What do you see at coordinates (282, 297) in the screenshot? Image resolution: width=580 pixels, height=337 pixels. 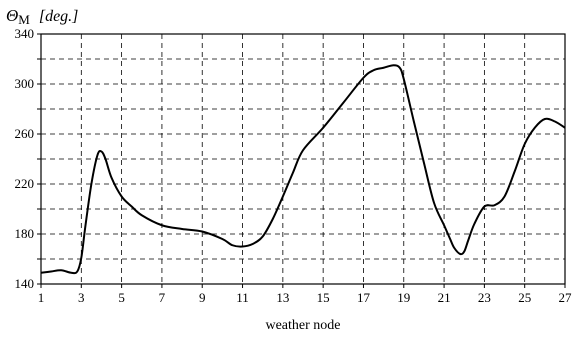 I see `x-tick-label: 13` at bounding box center [282, 297].